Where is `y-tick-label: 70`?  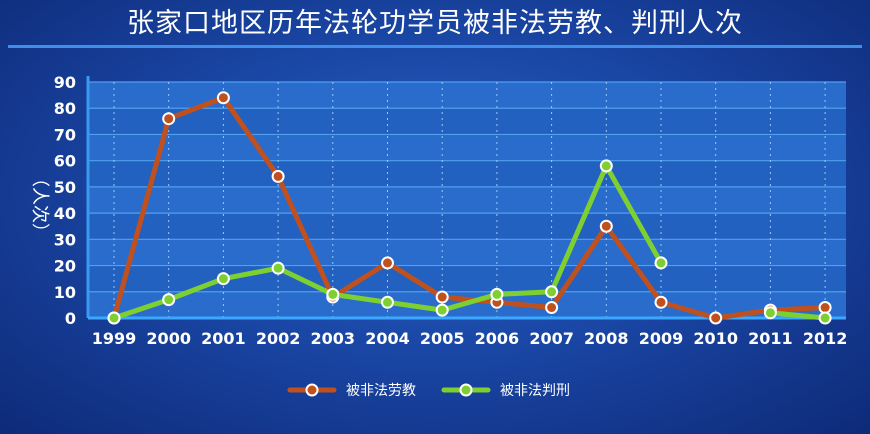 y-tick-label: 70 is located at coordinates (65, 134).